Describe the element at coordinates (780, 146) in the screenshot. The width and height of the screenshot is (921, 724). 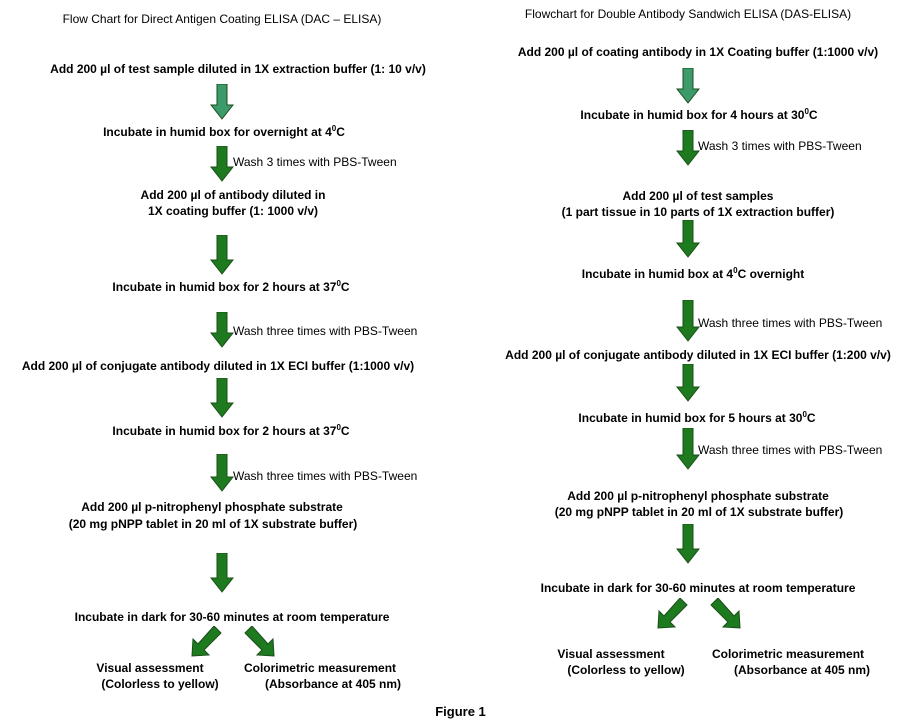
I see `right-wash-1: Wash 3 times with PBS-Tween` at that location.